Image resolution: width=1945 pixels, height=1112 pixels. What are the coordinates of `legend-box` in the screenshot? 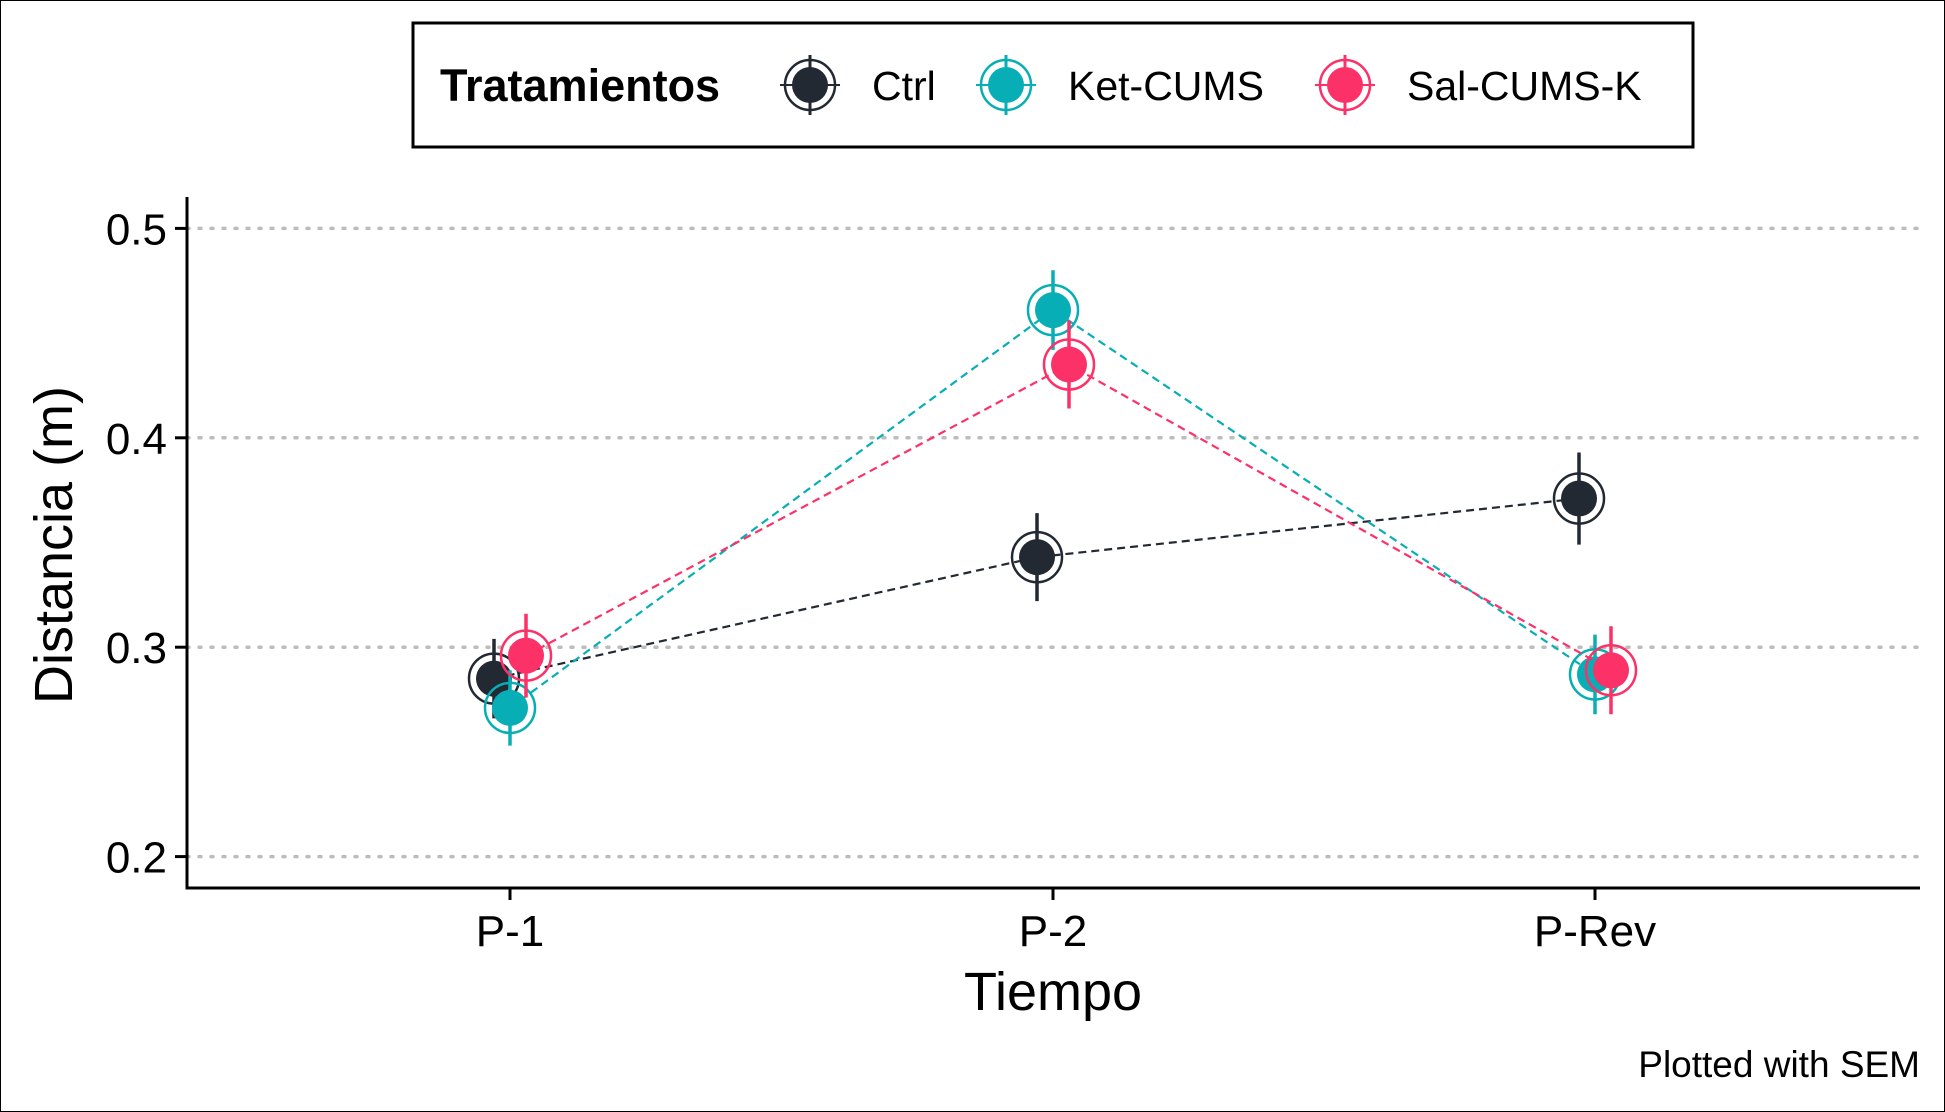 It's located at (1053, 85).